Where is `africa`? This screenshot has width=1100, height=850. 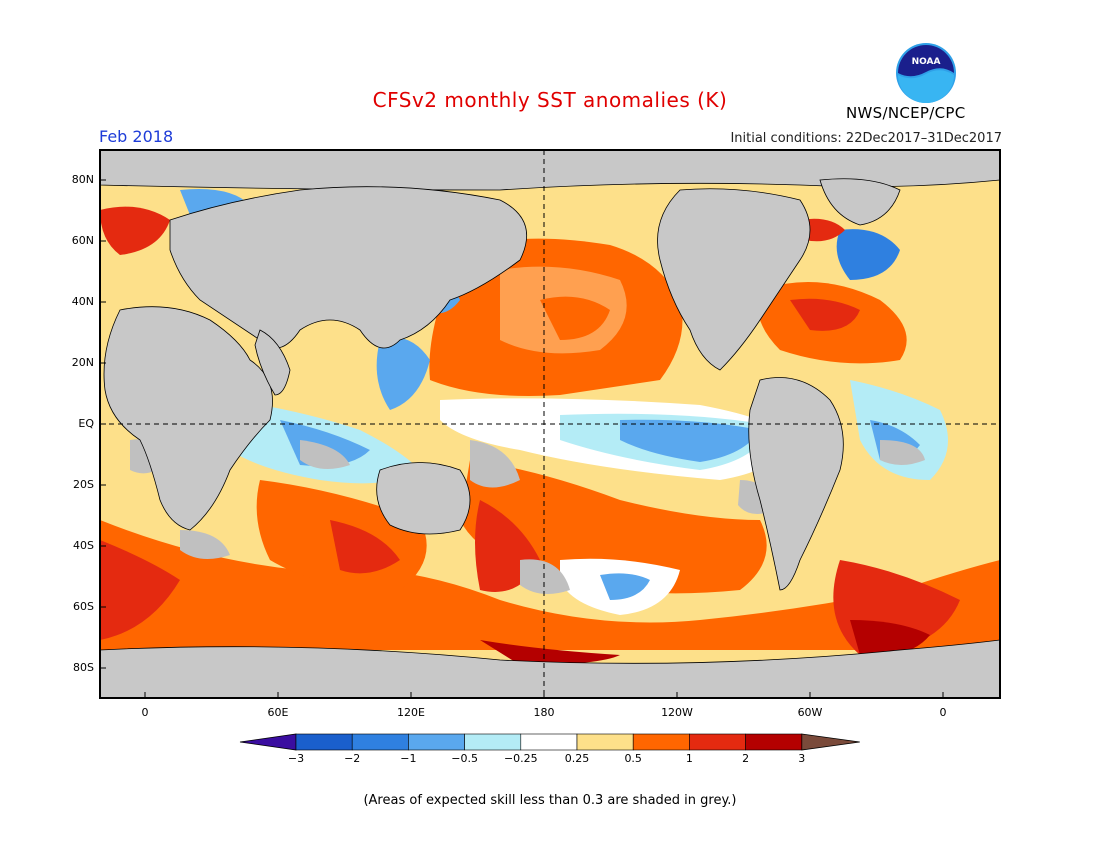
africa is located at coordinates (188, 418).